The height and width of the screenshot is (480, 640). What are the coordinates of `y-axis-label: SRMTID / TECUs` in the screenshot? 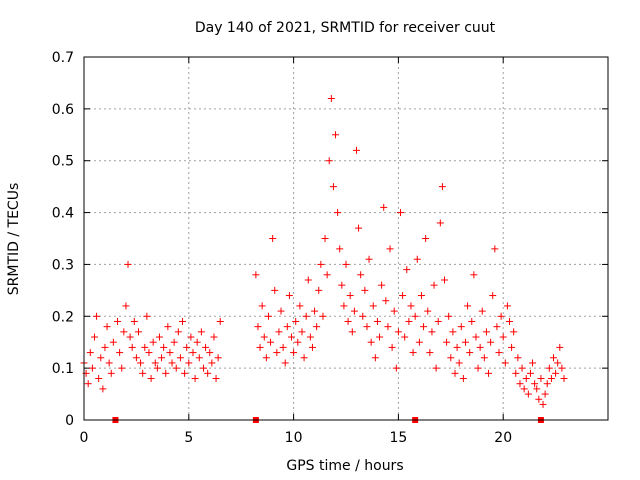 It's located at (14, 239).